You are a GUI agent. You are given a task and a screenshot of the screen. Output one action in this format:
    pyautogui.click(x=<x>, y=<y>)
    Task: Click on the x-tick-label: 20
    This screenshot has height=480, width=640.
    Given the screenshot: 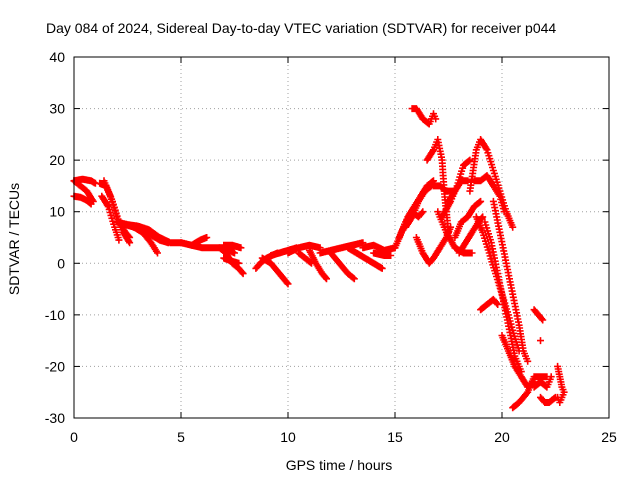 What is the action you would take?
    pyautogui.click(x=502, y=437)
    